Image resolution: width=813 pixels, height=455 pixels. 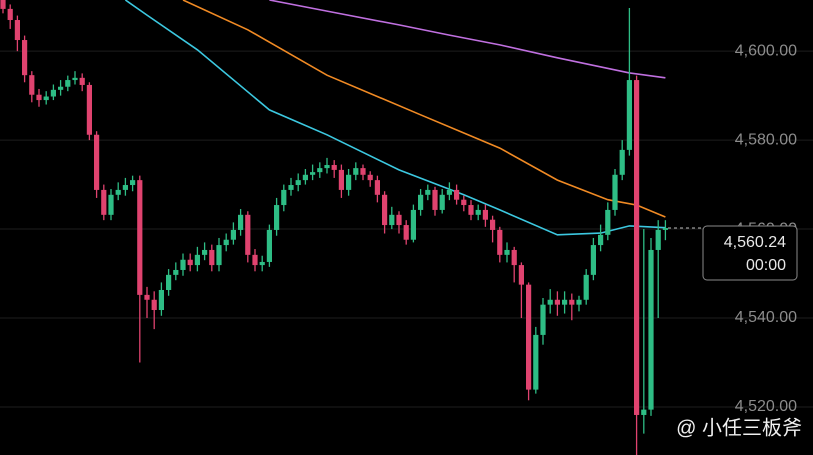 What do you see at coordinates (467, 39) in the screenshot?
I see `moving-average` at bounding box center [467, 39].